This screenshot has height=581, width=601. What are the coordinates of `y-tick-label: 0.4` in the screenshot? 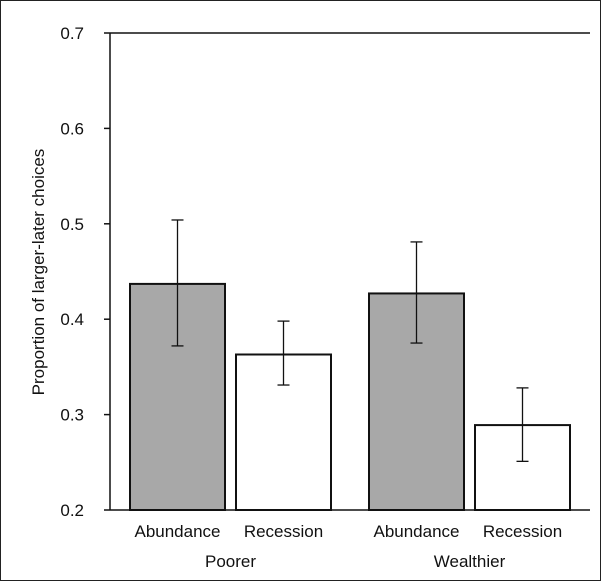 It's located at (72, 319).